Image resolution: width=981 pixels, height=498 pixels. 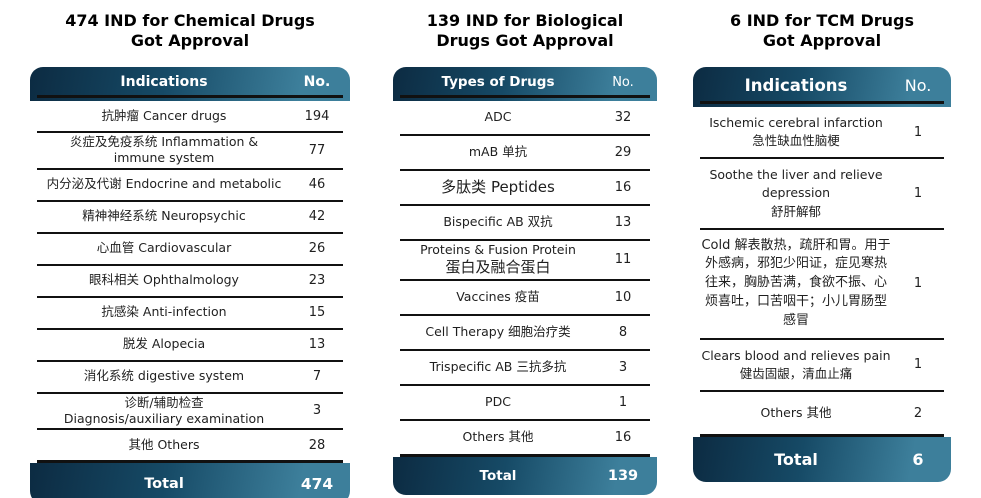 What do you see at coordinates (796, 364) in the screenshot?
I see `row-label: Clears blood and relieves pain 健齿固龈，清血止痛` at bounding box center [796, 364].